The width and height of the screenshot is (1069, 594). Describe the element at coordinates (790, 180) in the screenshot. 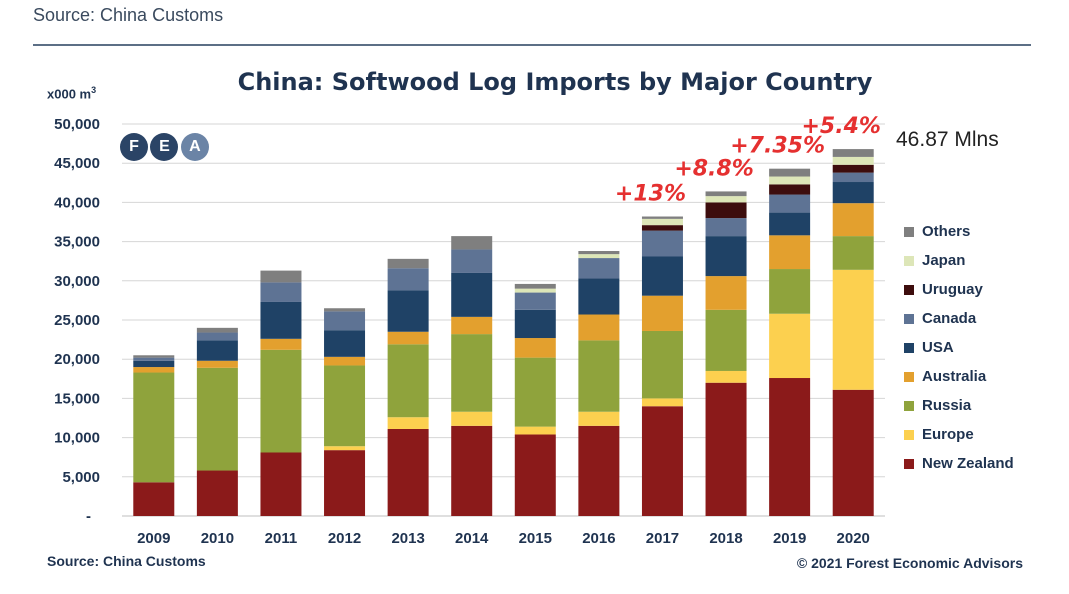

I see `bar-segment-japan-2019` at that location.